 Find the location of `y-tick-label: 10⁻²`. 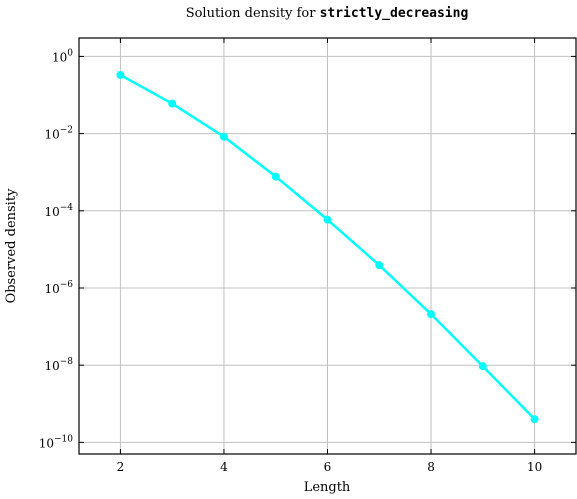

y-tick-label: 10⁻² is located at coordinates (58, 134).